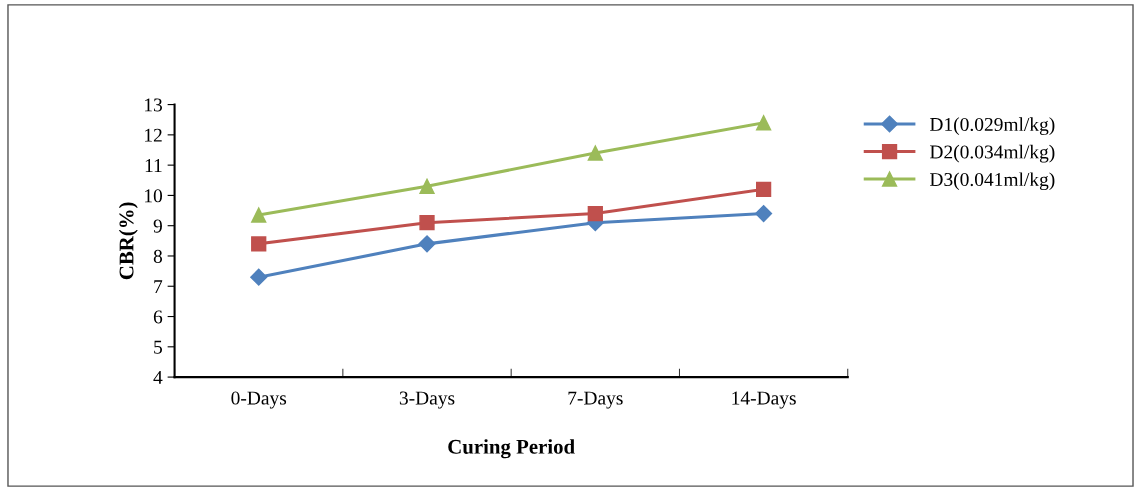 The width and height of the screenshot is (1141, 491). I want to click on y-tick-label: 9, so click(157, 226).